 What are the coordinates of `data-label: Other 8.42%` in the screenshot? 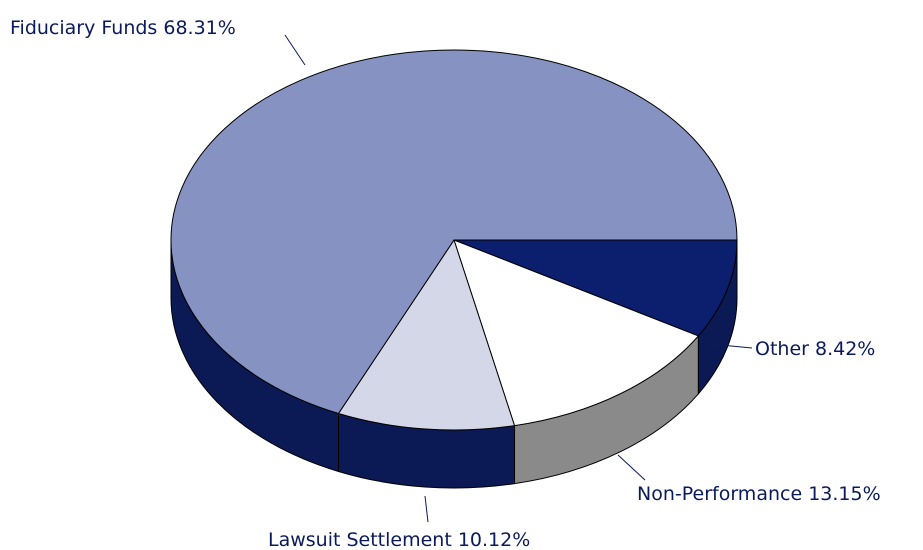 It's located at (815, 349).